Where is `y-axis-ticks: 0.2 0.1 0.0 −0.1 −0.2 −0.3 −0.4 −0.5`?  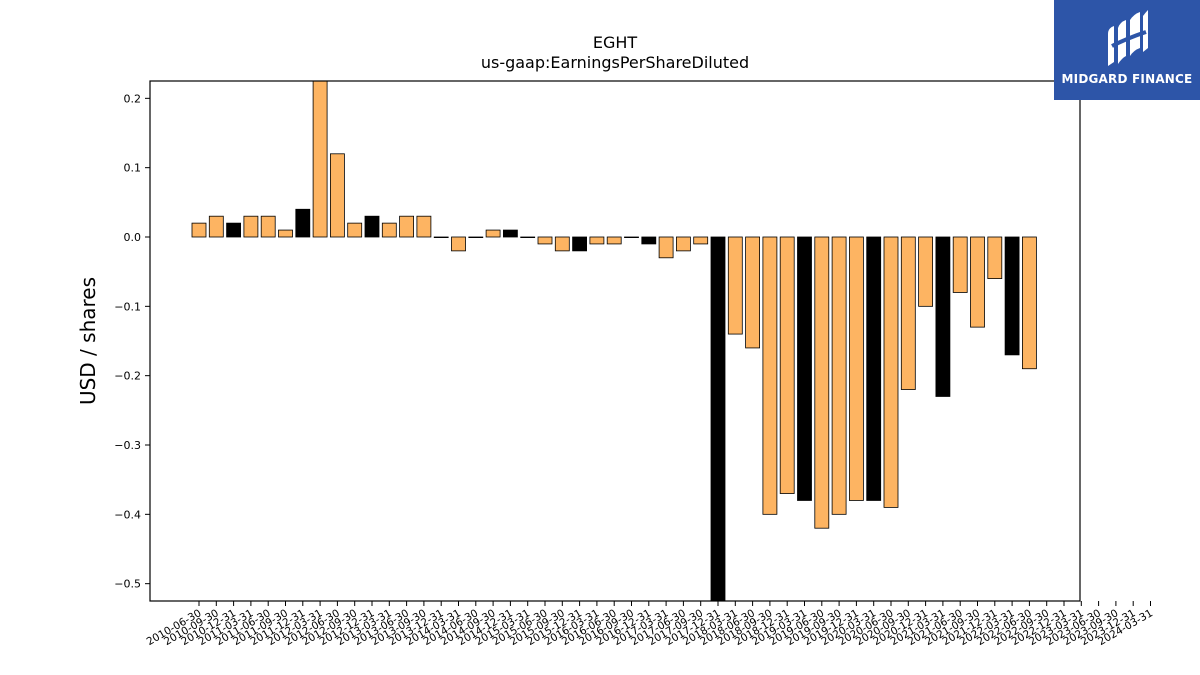 y-axis-ticks: 0.2 0.1 0.0 −0.1 −0.2 −0.3 −0.4 −0.5 is located at coordinates (132, 341).